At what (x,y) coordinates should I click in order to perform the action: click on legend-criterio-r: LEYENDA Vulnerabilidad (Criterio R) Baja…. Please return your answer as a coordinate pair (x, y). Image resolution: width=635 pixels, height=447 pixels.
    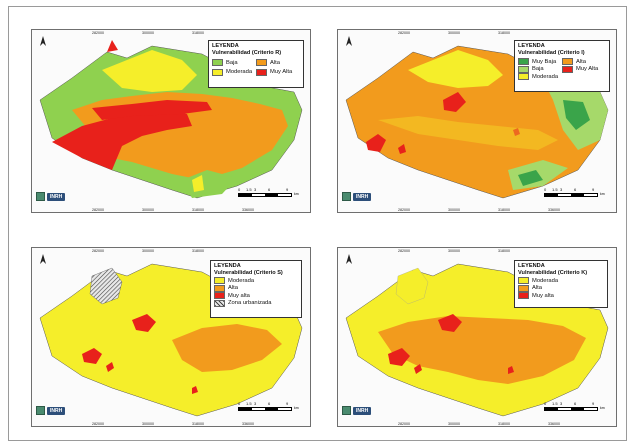
    Looking at the image, I should click on (256, 64).